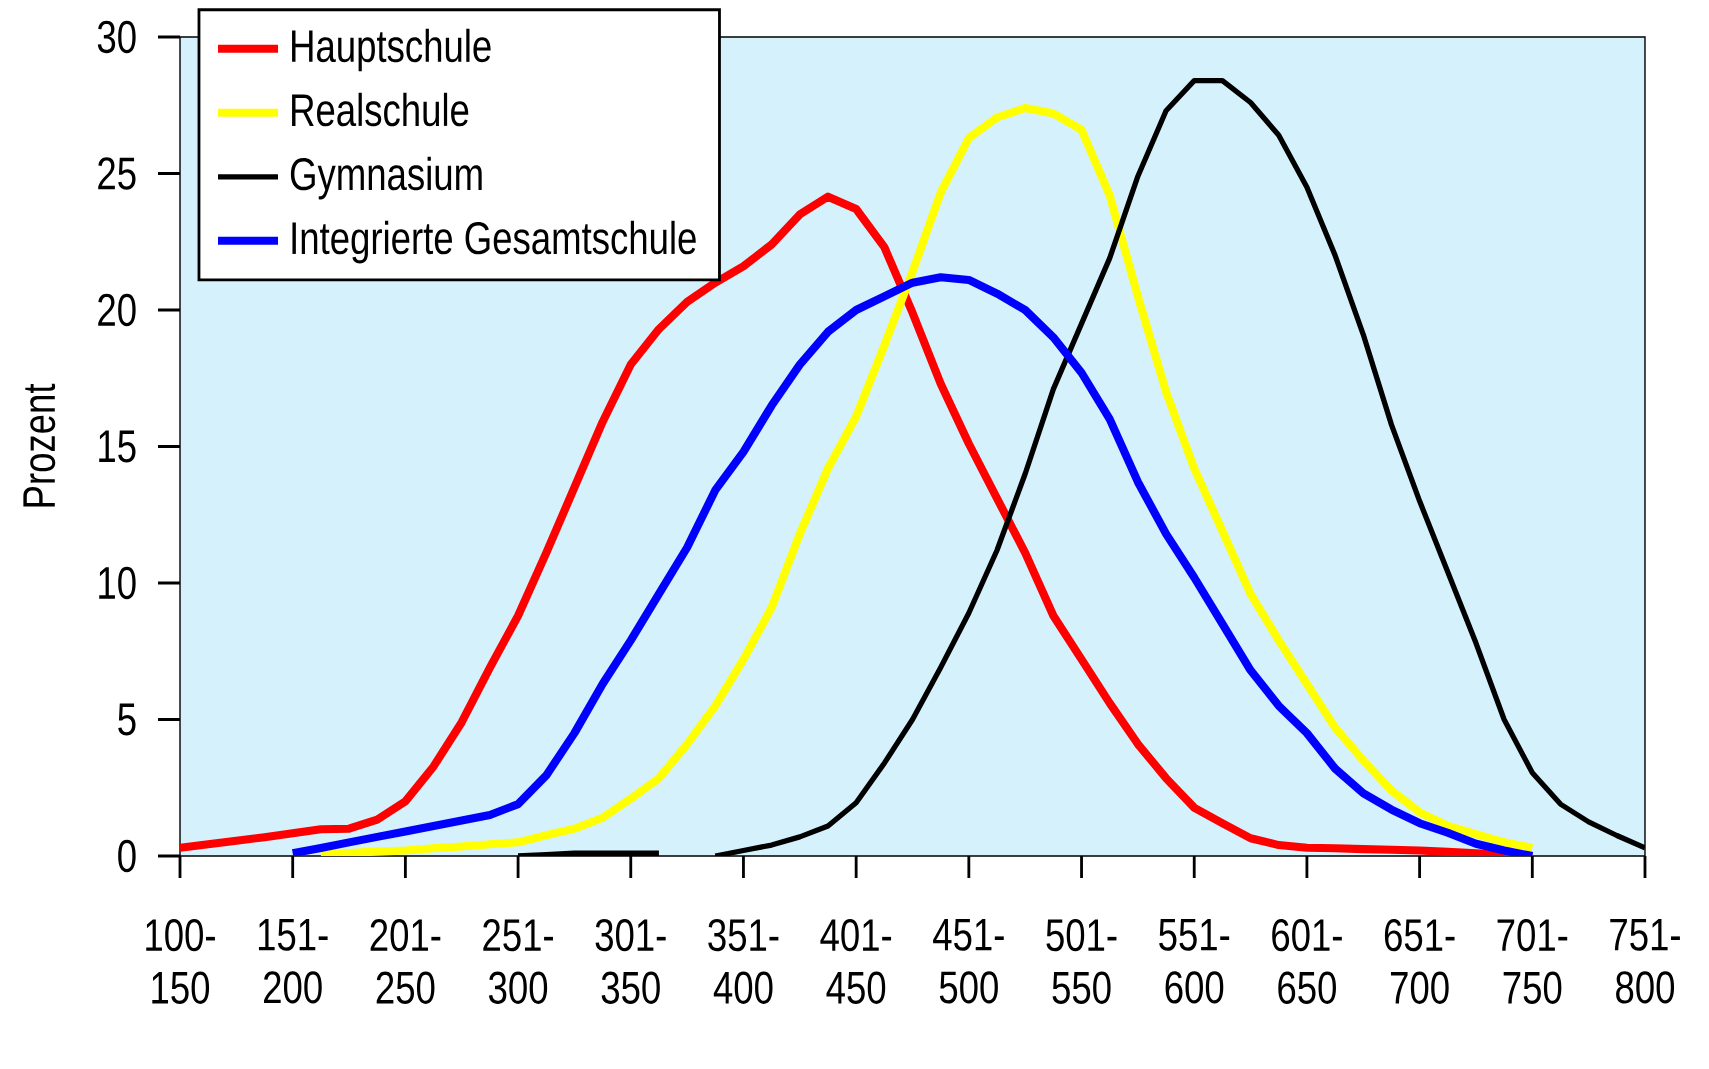 This screenshot has width=1709, height=1069. Describe the element at coordinates (1194, 961) in the screenshot. I see `x-tick-label: 551-600` at that location.